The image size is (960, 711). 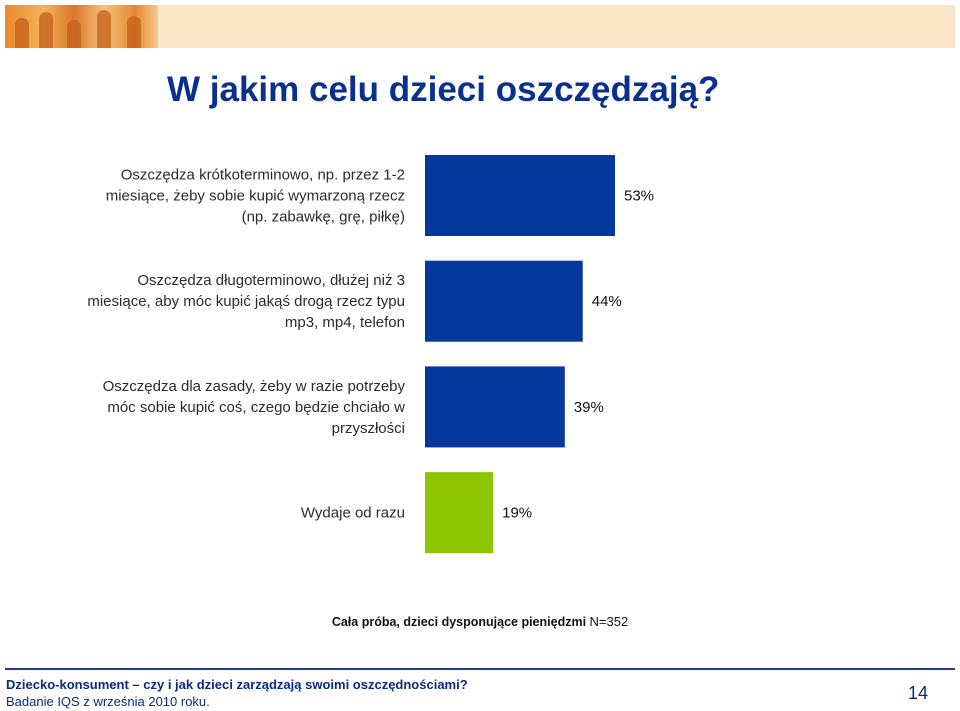 What do you see at coordinates (589, 407) in the screenshot?
I see `value-label-3: 39%` at bounding box center [589, 407].